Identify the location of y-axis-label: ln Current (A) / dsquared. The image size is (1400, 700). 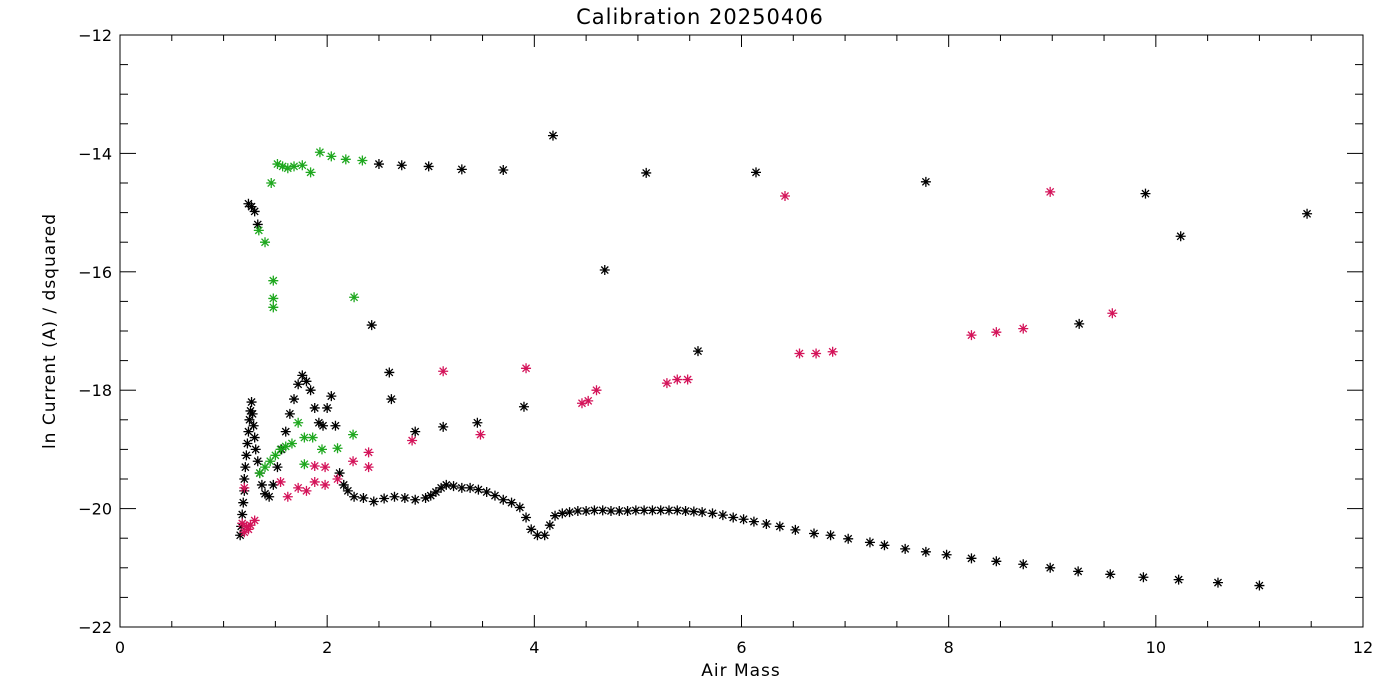
(50, 331).